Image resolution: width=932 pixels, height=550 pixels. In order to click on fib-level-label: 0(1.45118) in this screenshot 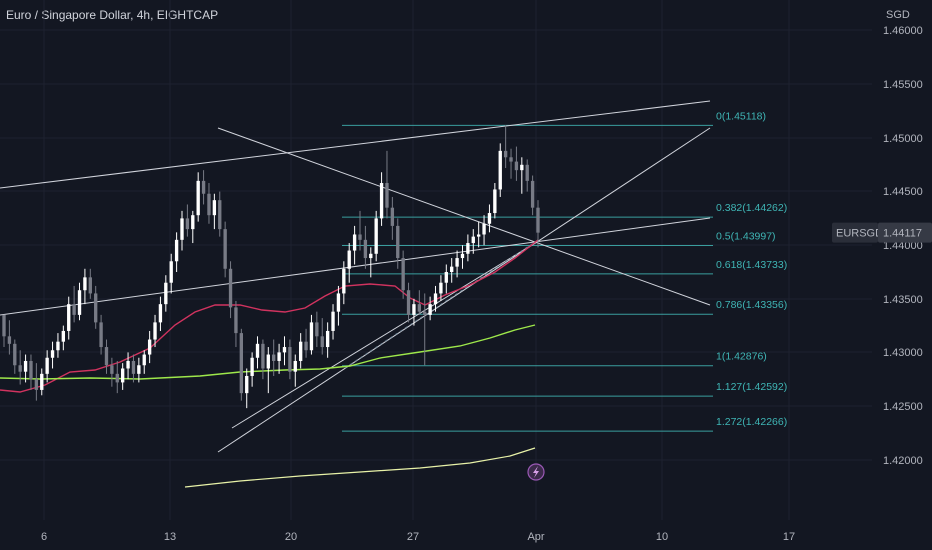, I will do `click(741, 116)`.